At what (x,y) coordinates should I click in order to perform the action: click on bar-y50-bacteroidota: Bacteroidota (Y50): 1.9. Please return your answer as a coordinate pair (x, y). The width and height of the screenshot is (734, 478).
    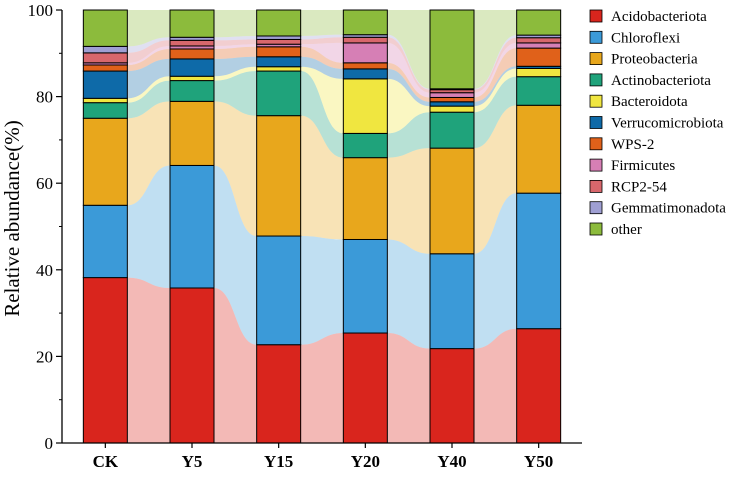
    Looking at the image, I should click on (539, 72).